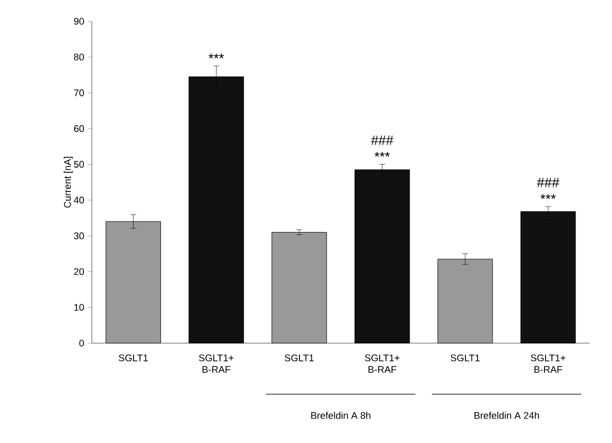  Describe the element at coordinates (79, 307) in the screenshot. I see `y-tick-label: 10` at that location.